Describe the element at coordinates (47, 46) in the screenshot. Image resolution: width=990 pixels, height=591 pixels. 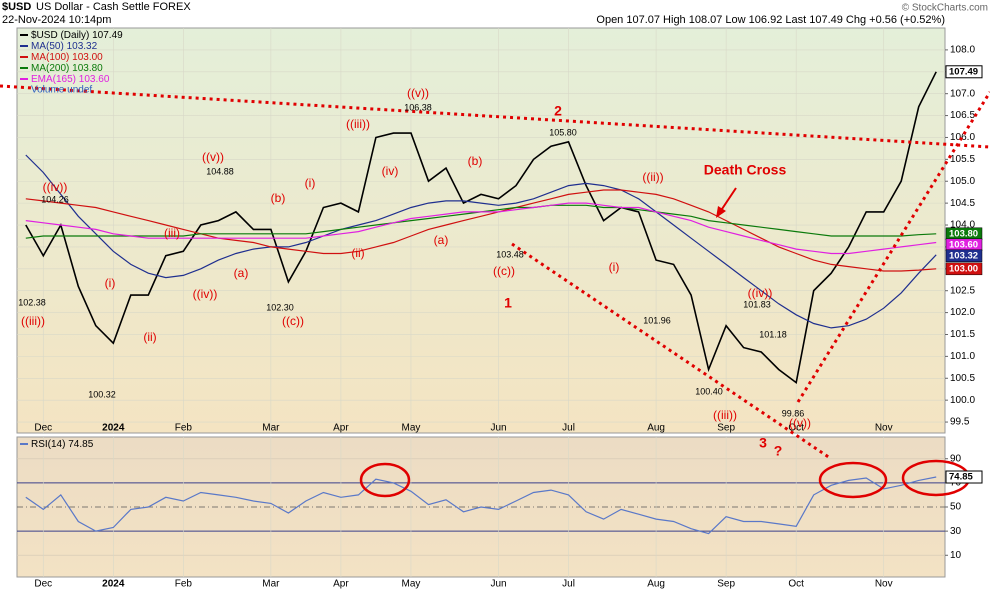
I see `legend-name: MA(50)` at that location.